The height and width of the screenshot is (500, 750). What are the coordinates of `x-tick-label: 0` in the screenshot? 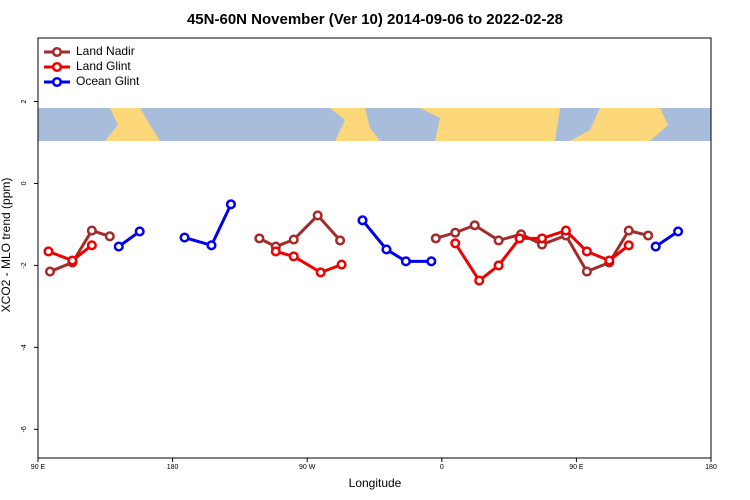 It's located at (442, 467).